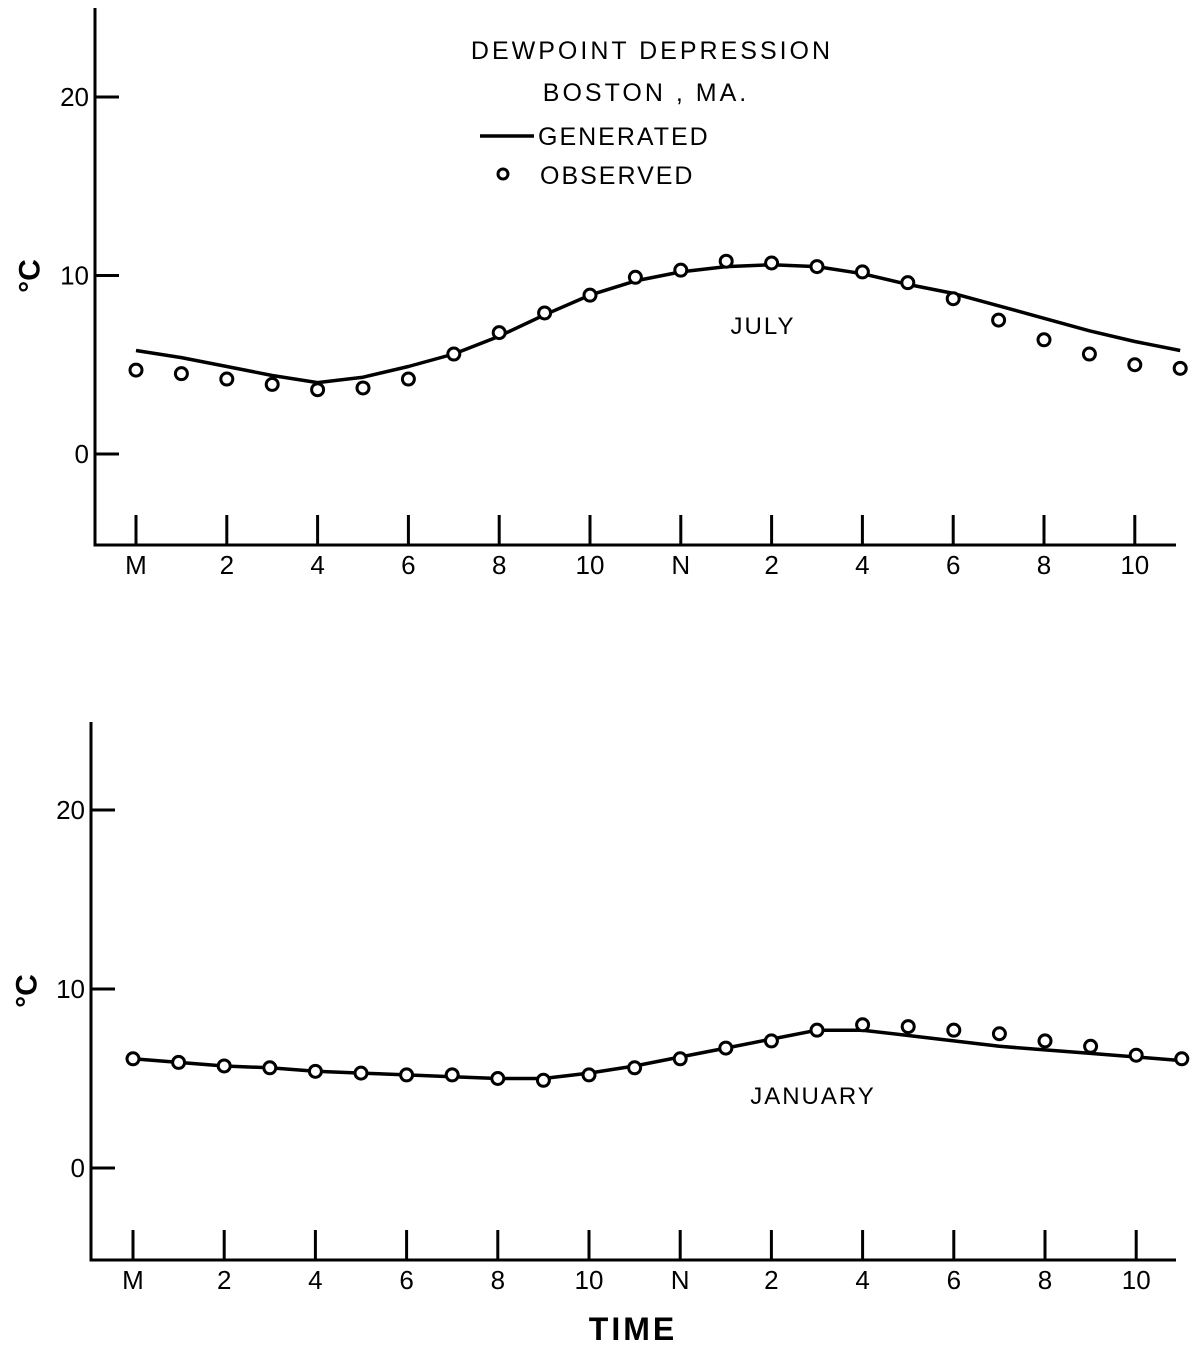 This screenshot has width=1190, height=1353. What do you see at coordinates (636, 1262) in the screenshot?
I see `january-x-ticks: M 2 4 6 8 10 N 2 4 6 8 10` at bounding box center [636, 1262].